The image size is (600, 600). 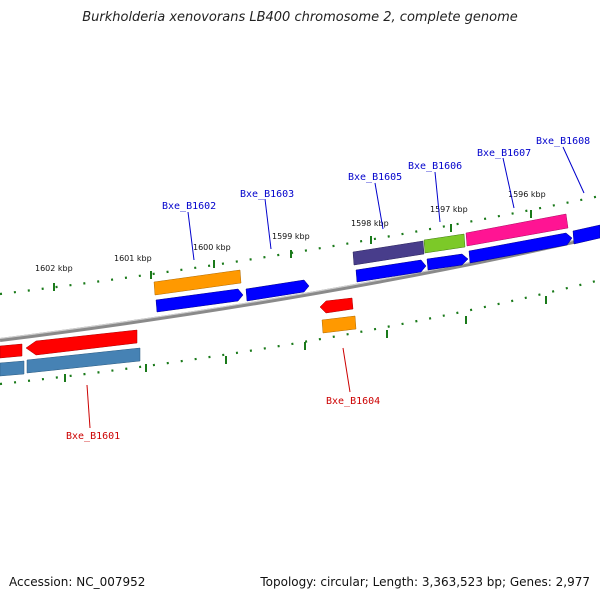 I want to click on gene-label: Bxe_B1601, so click(x=93, y=436).